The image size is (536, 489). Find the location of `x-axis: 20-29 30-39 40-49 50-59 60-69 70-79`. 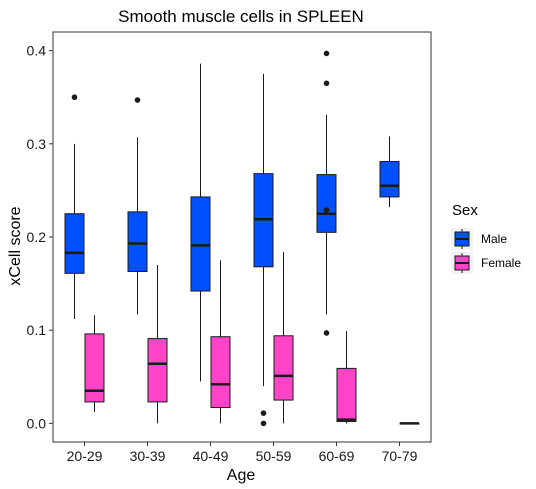

x-axis: 20-29 30-39 40-49 50-59 60-69 70-79 is located at coordinates (242, 453).